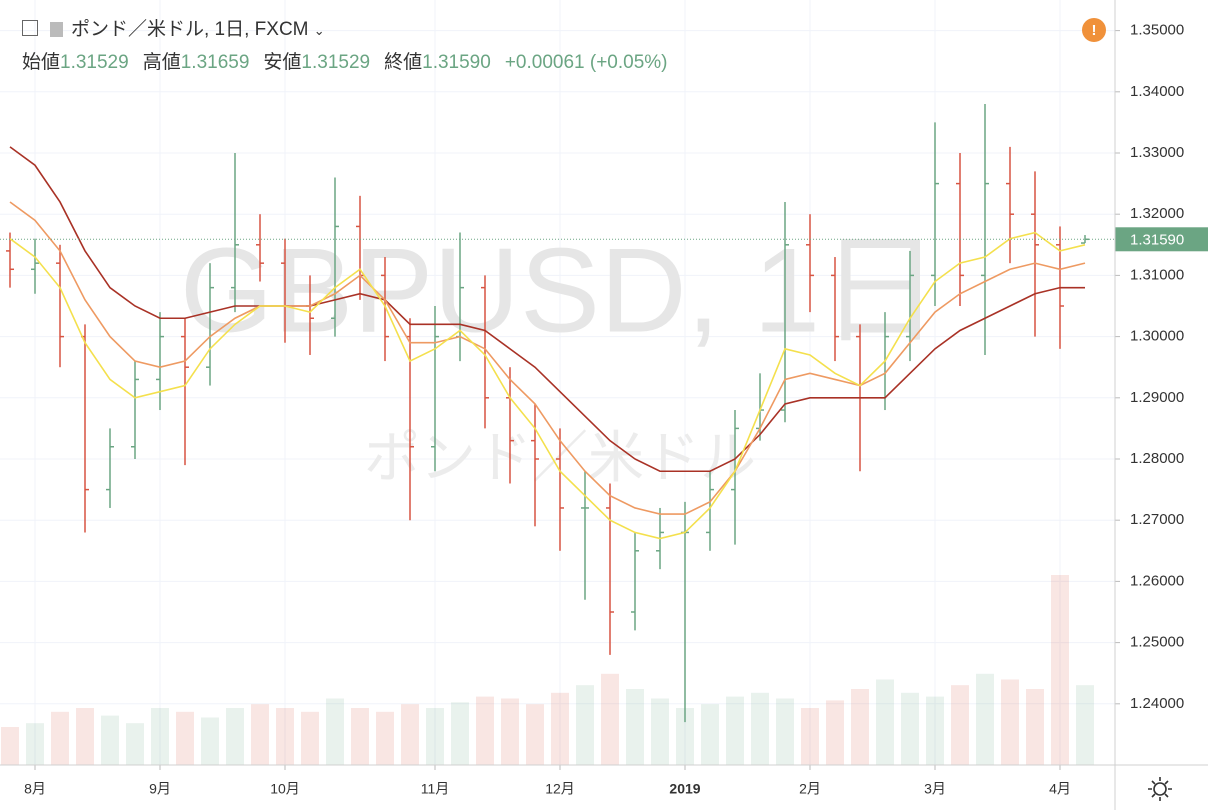  I want to click on y-tick-label: 1.32000, so click(1157, 213).